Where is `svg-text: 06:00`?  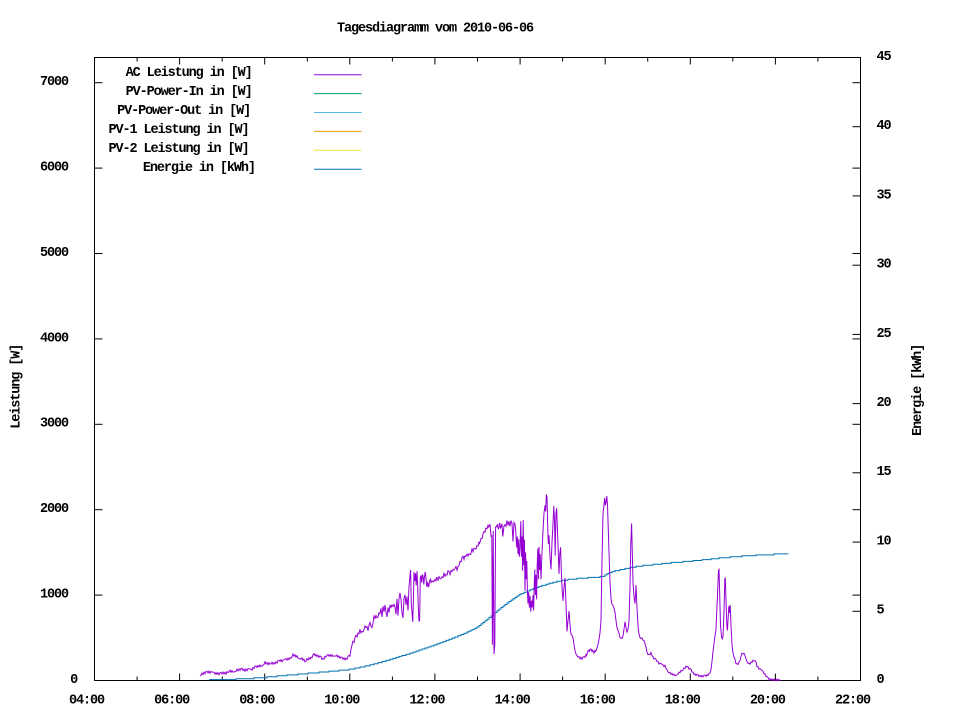
svg-text: 06:00 is located at coordinates (172, 700).